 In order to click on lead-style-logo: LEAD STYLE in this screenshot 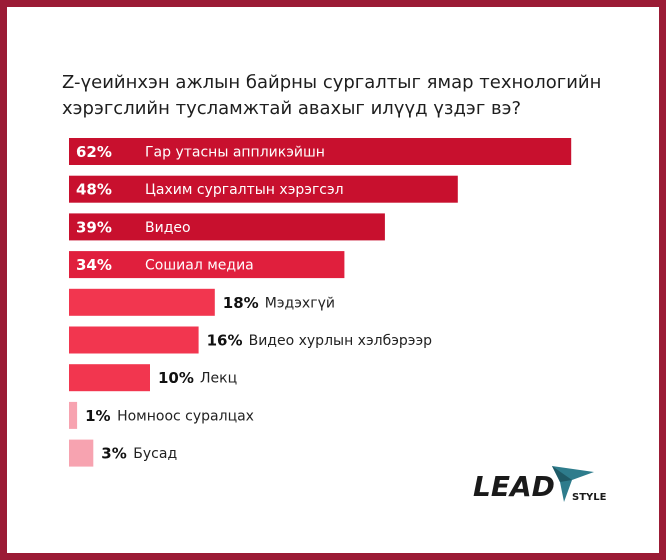, I will do `click(540, 484)`.